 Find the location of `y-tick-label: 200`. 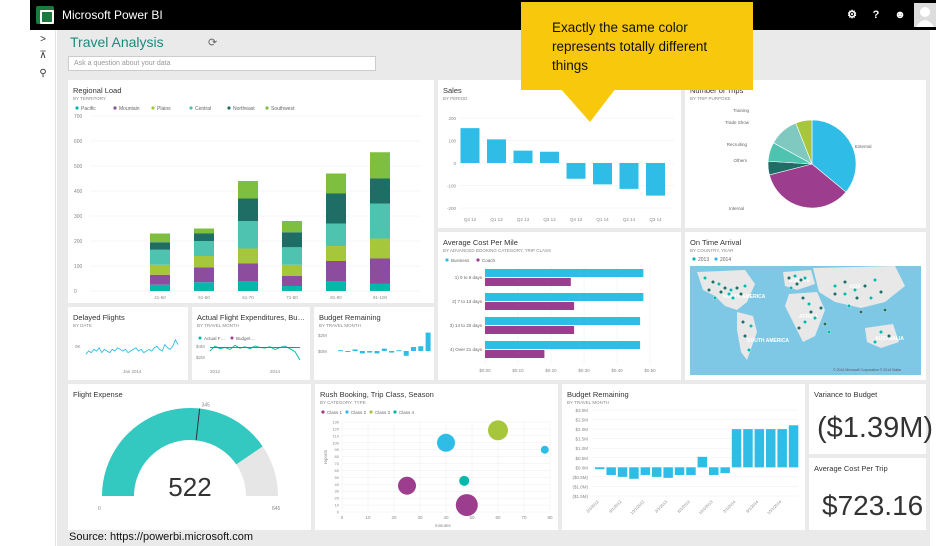

y-tick-label: 200 is located at coordinates (78, 242).